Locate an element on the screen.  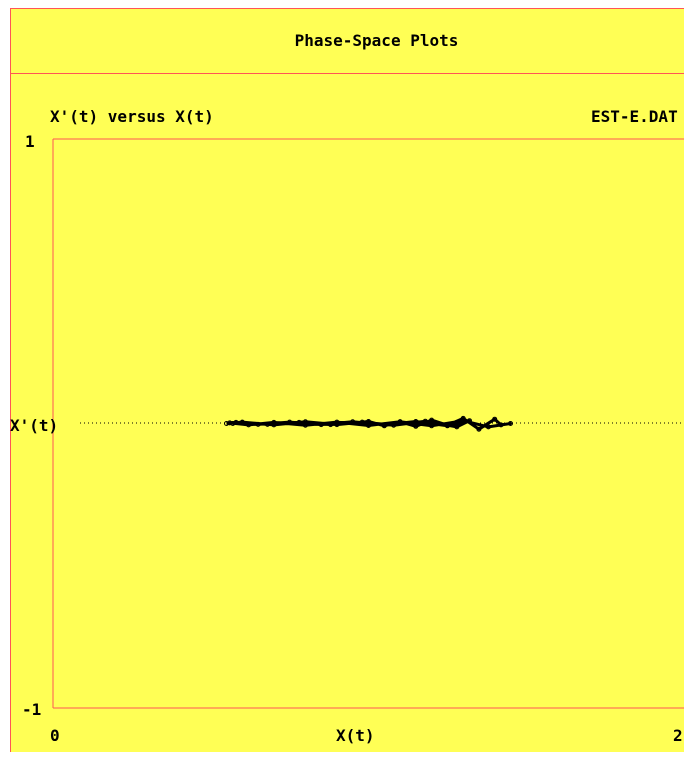
source-file-label: EST-E.DAT is located at coordinates (634, 116).